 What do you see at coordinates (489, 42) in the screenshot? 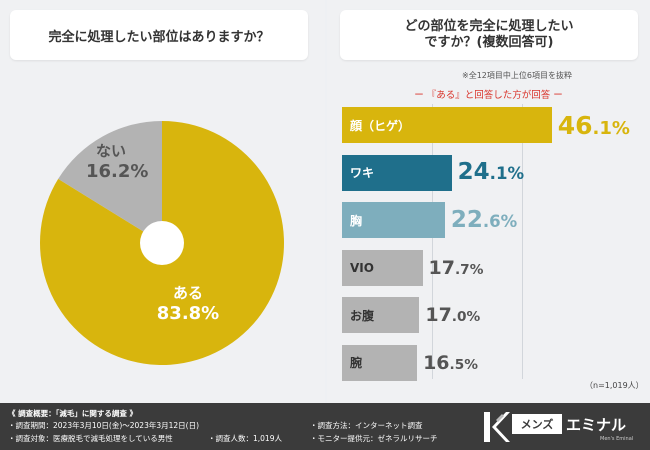
I see `bar-question-line2: ですか？(複数回答可)` at bounding box center [489, 42].